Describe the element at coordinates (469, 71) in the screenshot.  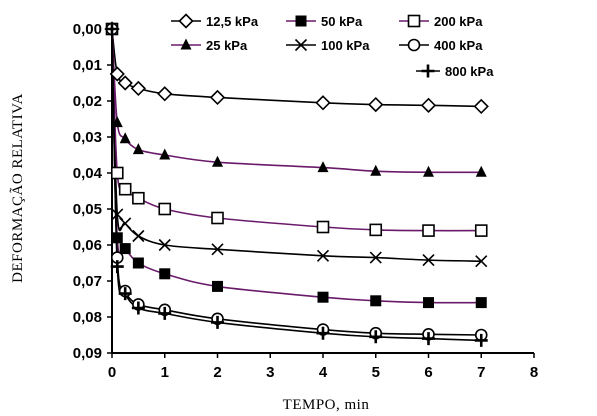
I see `legend-label-800-kpa: 800 kPa` at that location.